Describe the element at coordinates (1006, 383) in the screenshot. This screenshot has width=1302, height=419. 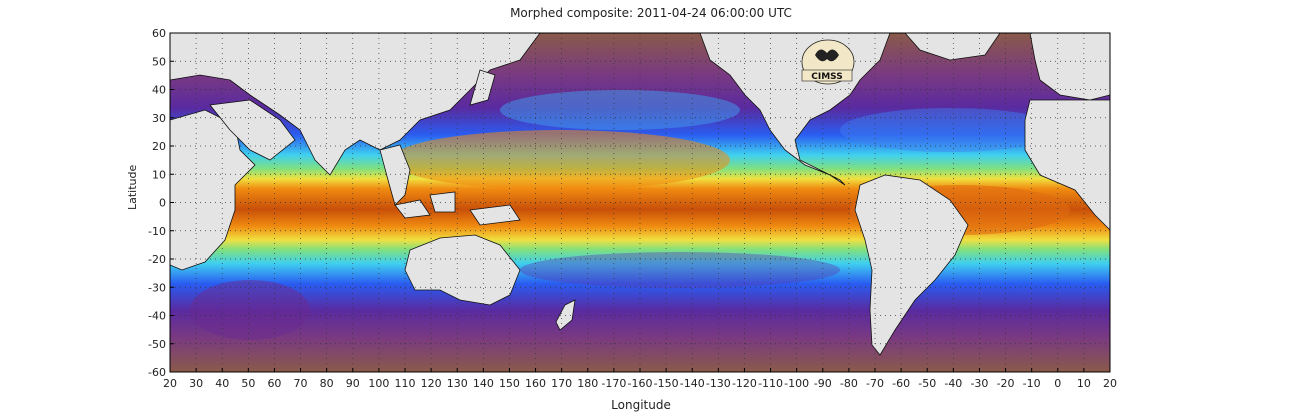
I see `x-tick-label: -20` at that location.